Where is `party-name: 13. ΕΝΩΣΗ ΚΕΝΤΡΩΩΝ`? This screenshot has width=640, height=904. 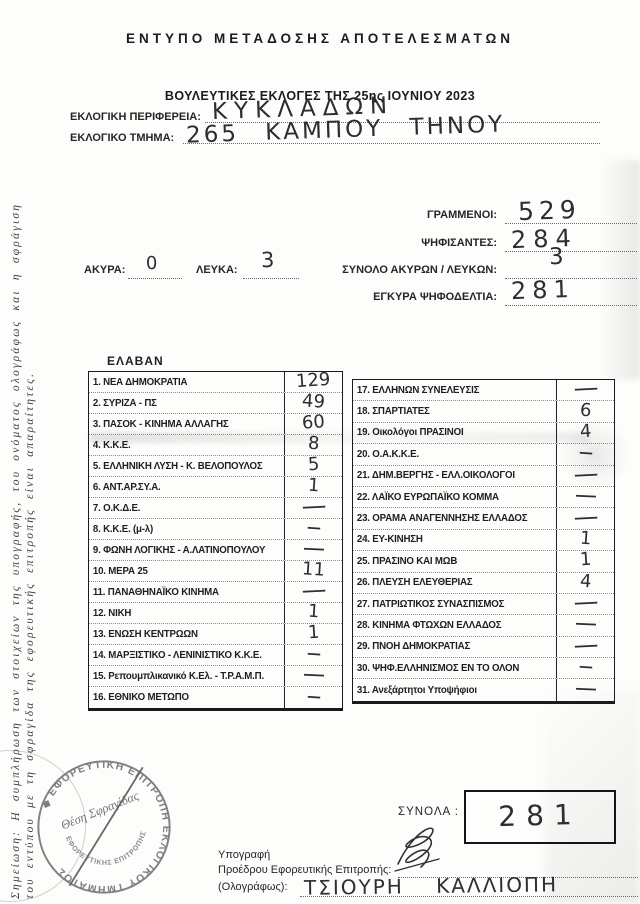 party-name: 13. ΕΝΩΣΗ ΚΕΝΤΡΩΩΝ is located at coordinates (145, 634).